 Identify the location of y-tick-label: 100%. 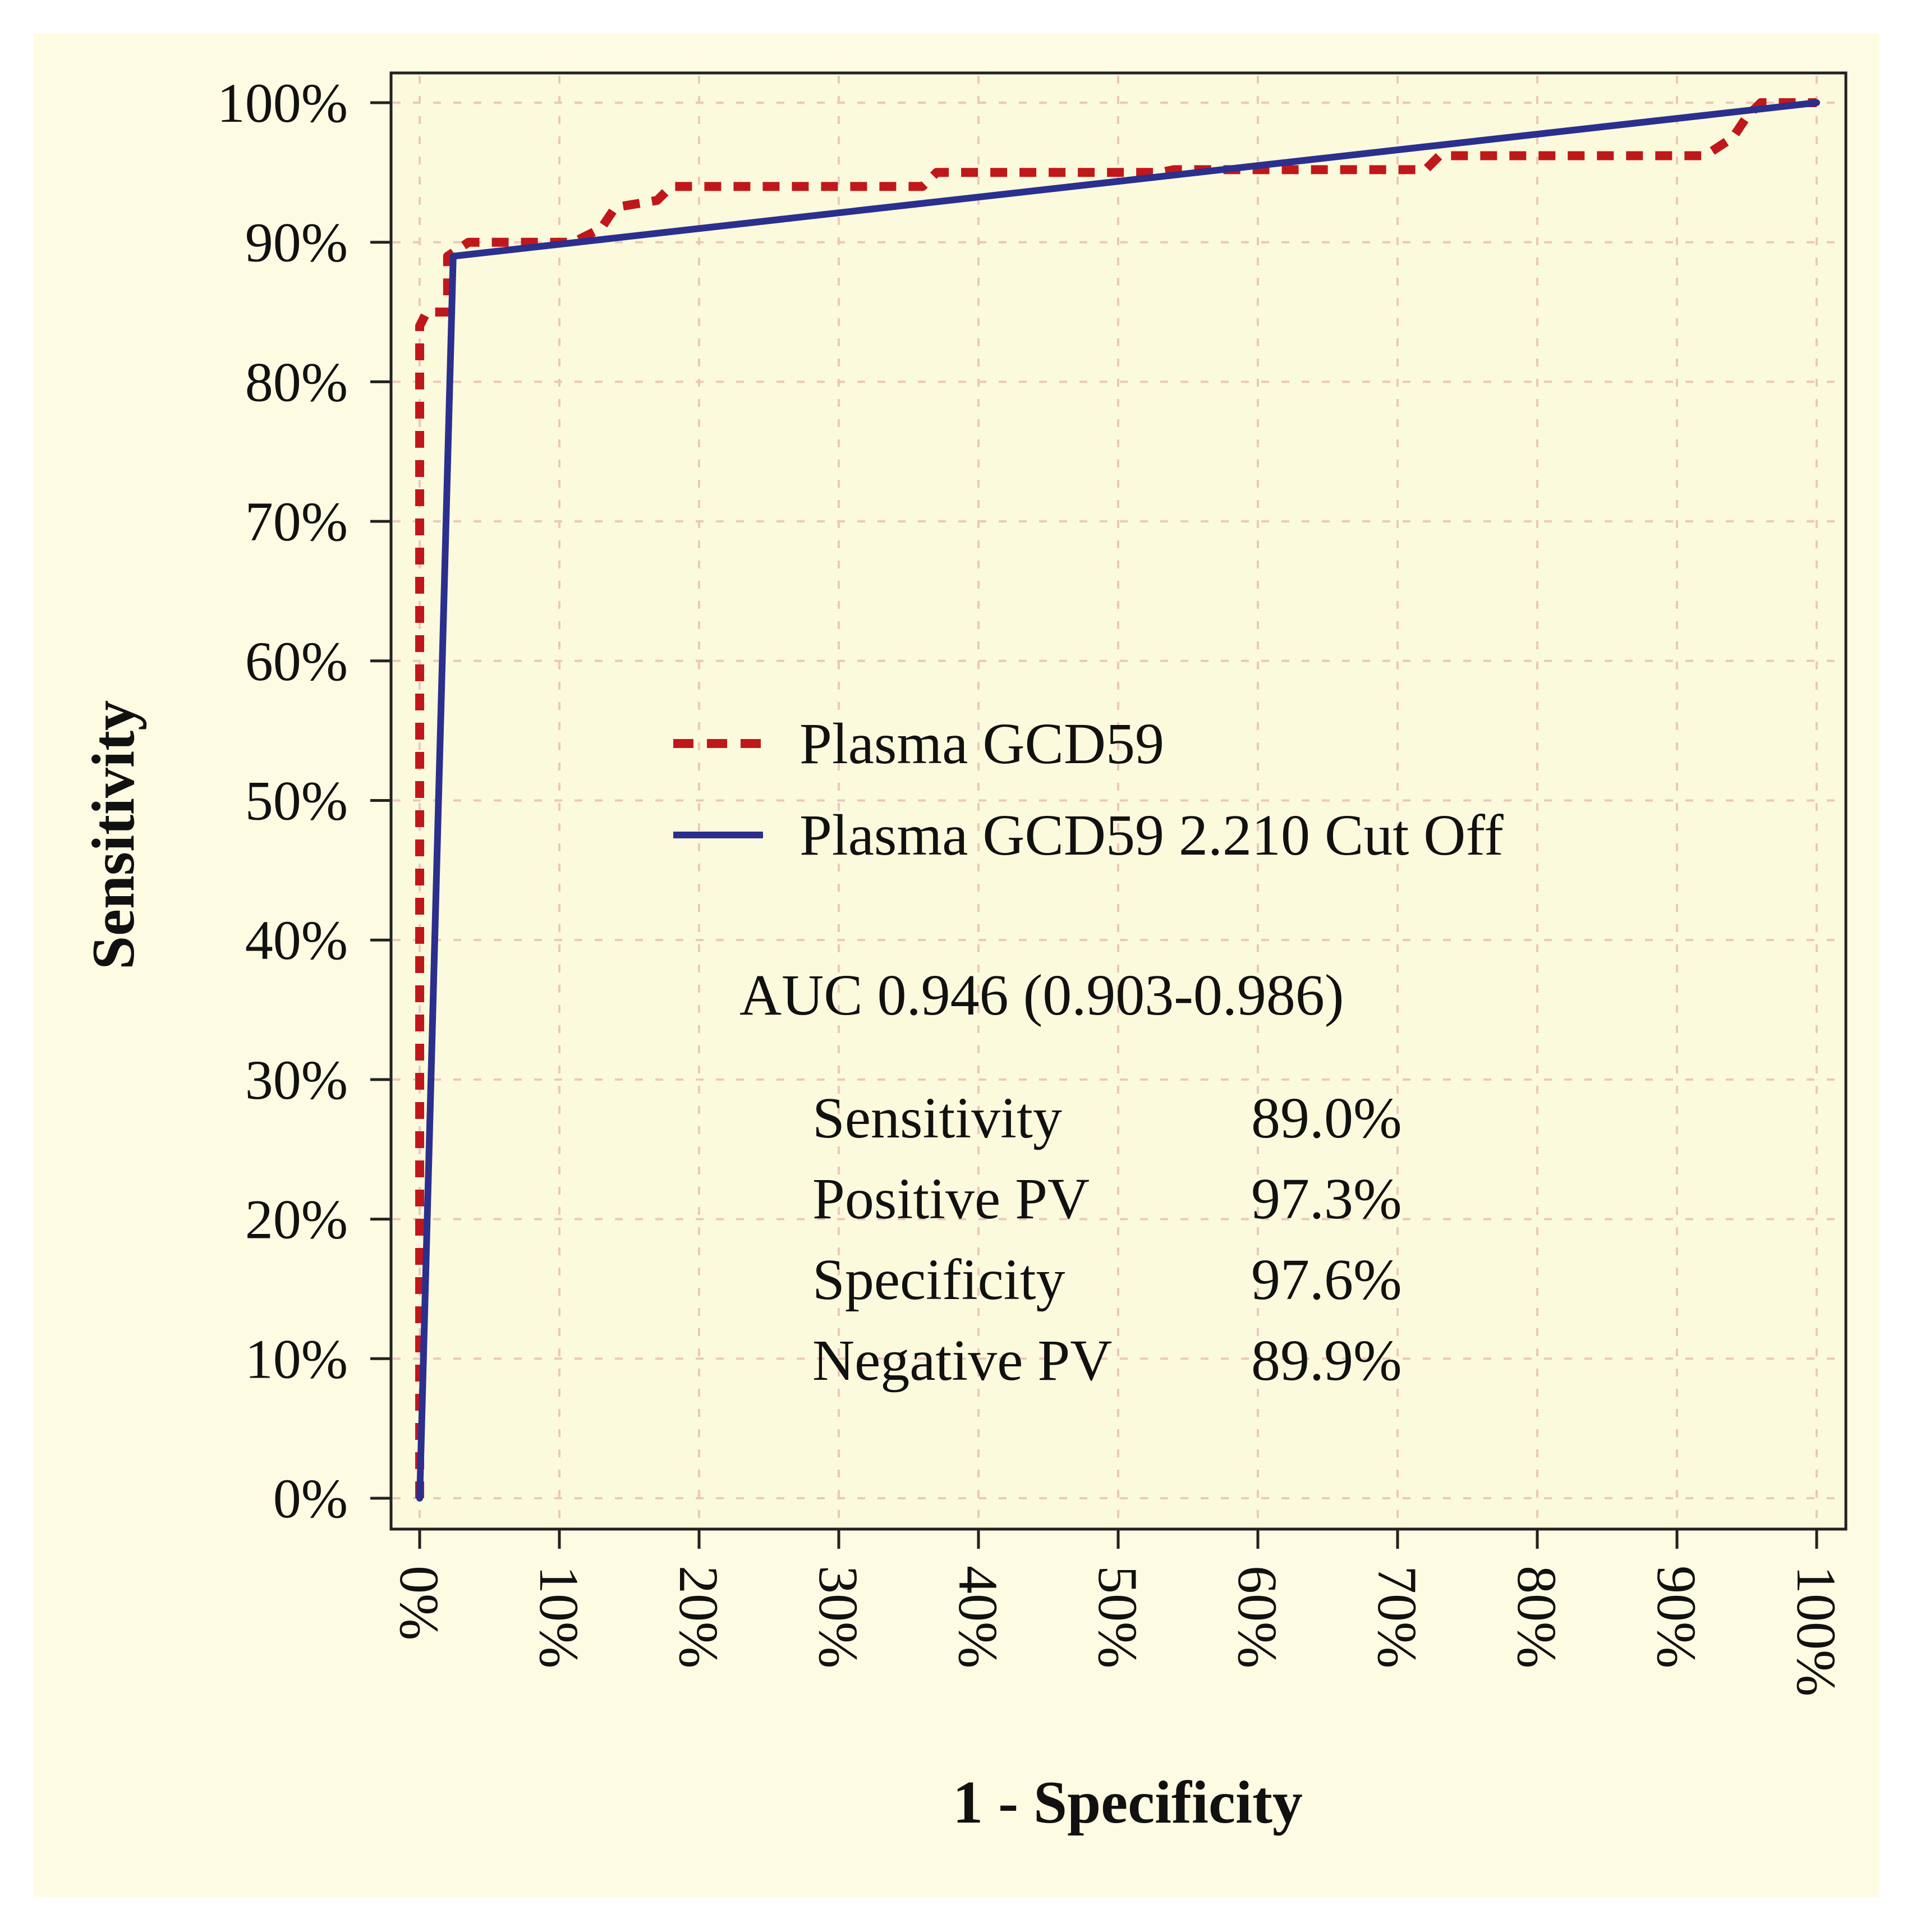
(282, 103).